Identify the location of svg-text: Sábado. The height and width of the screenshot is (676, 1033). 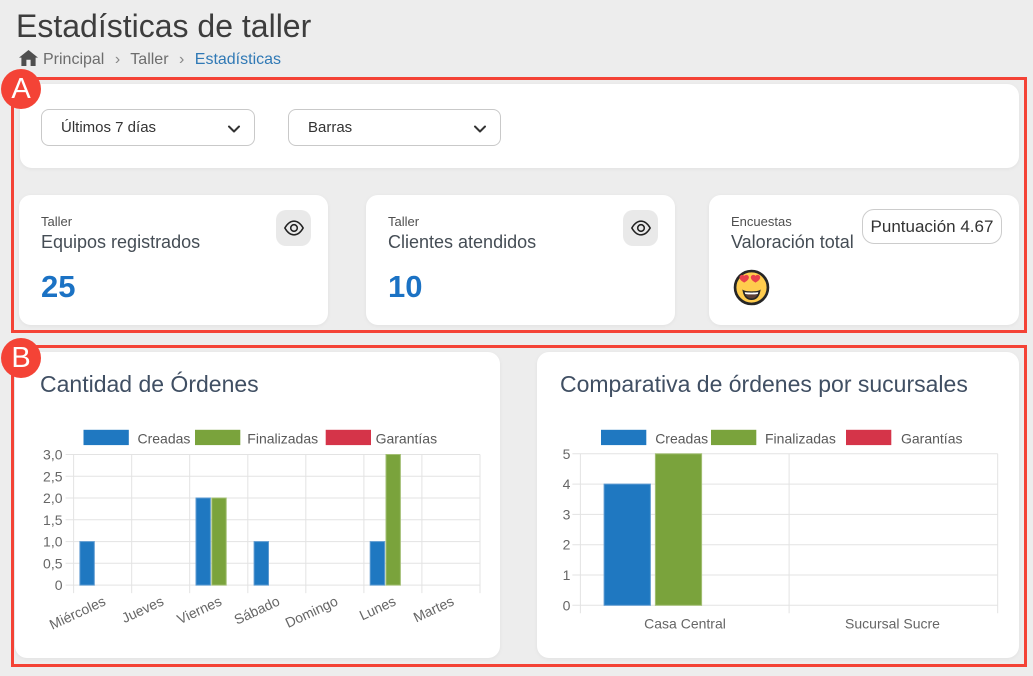
(257, 610).